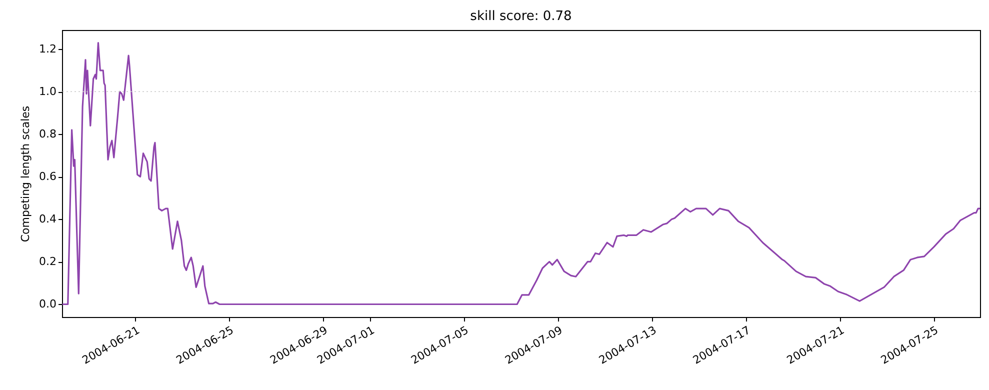 Image resolution: width=989 pixels, height=390 pixels. I want to click on y-tick-label: 0.2, so click(47, 261).